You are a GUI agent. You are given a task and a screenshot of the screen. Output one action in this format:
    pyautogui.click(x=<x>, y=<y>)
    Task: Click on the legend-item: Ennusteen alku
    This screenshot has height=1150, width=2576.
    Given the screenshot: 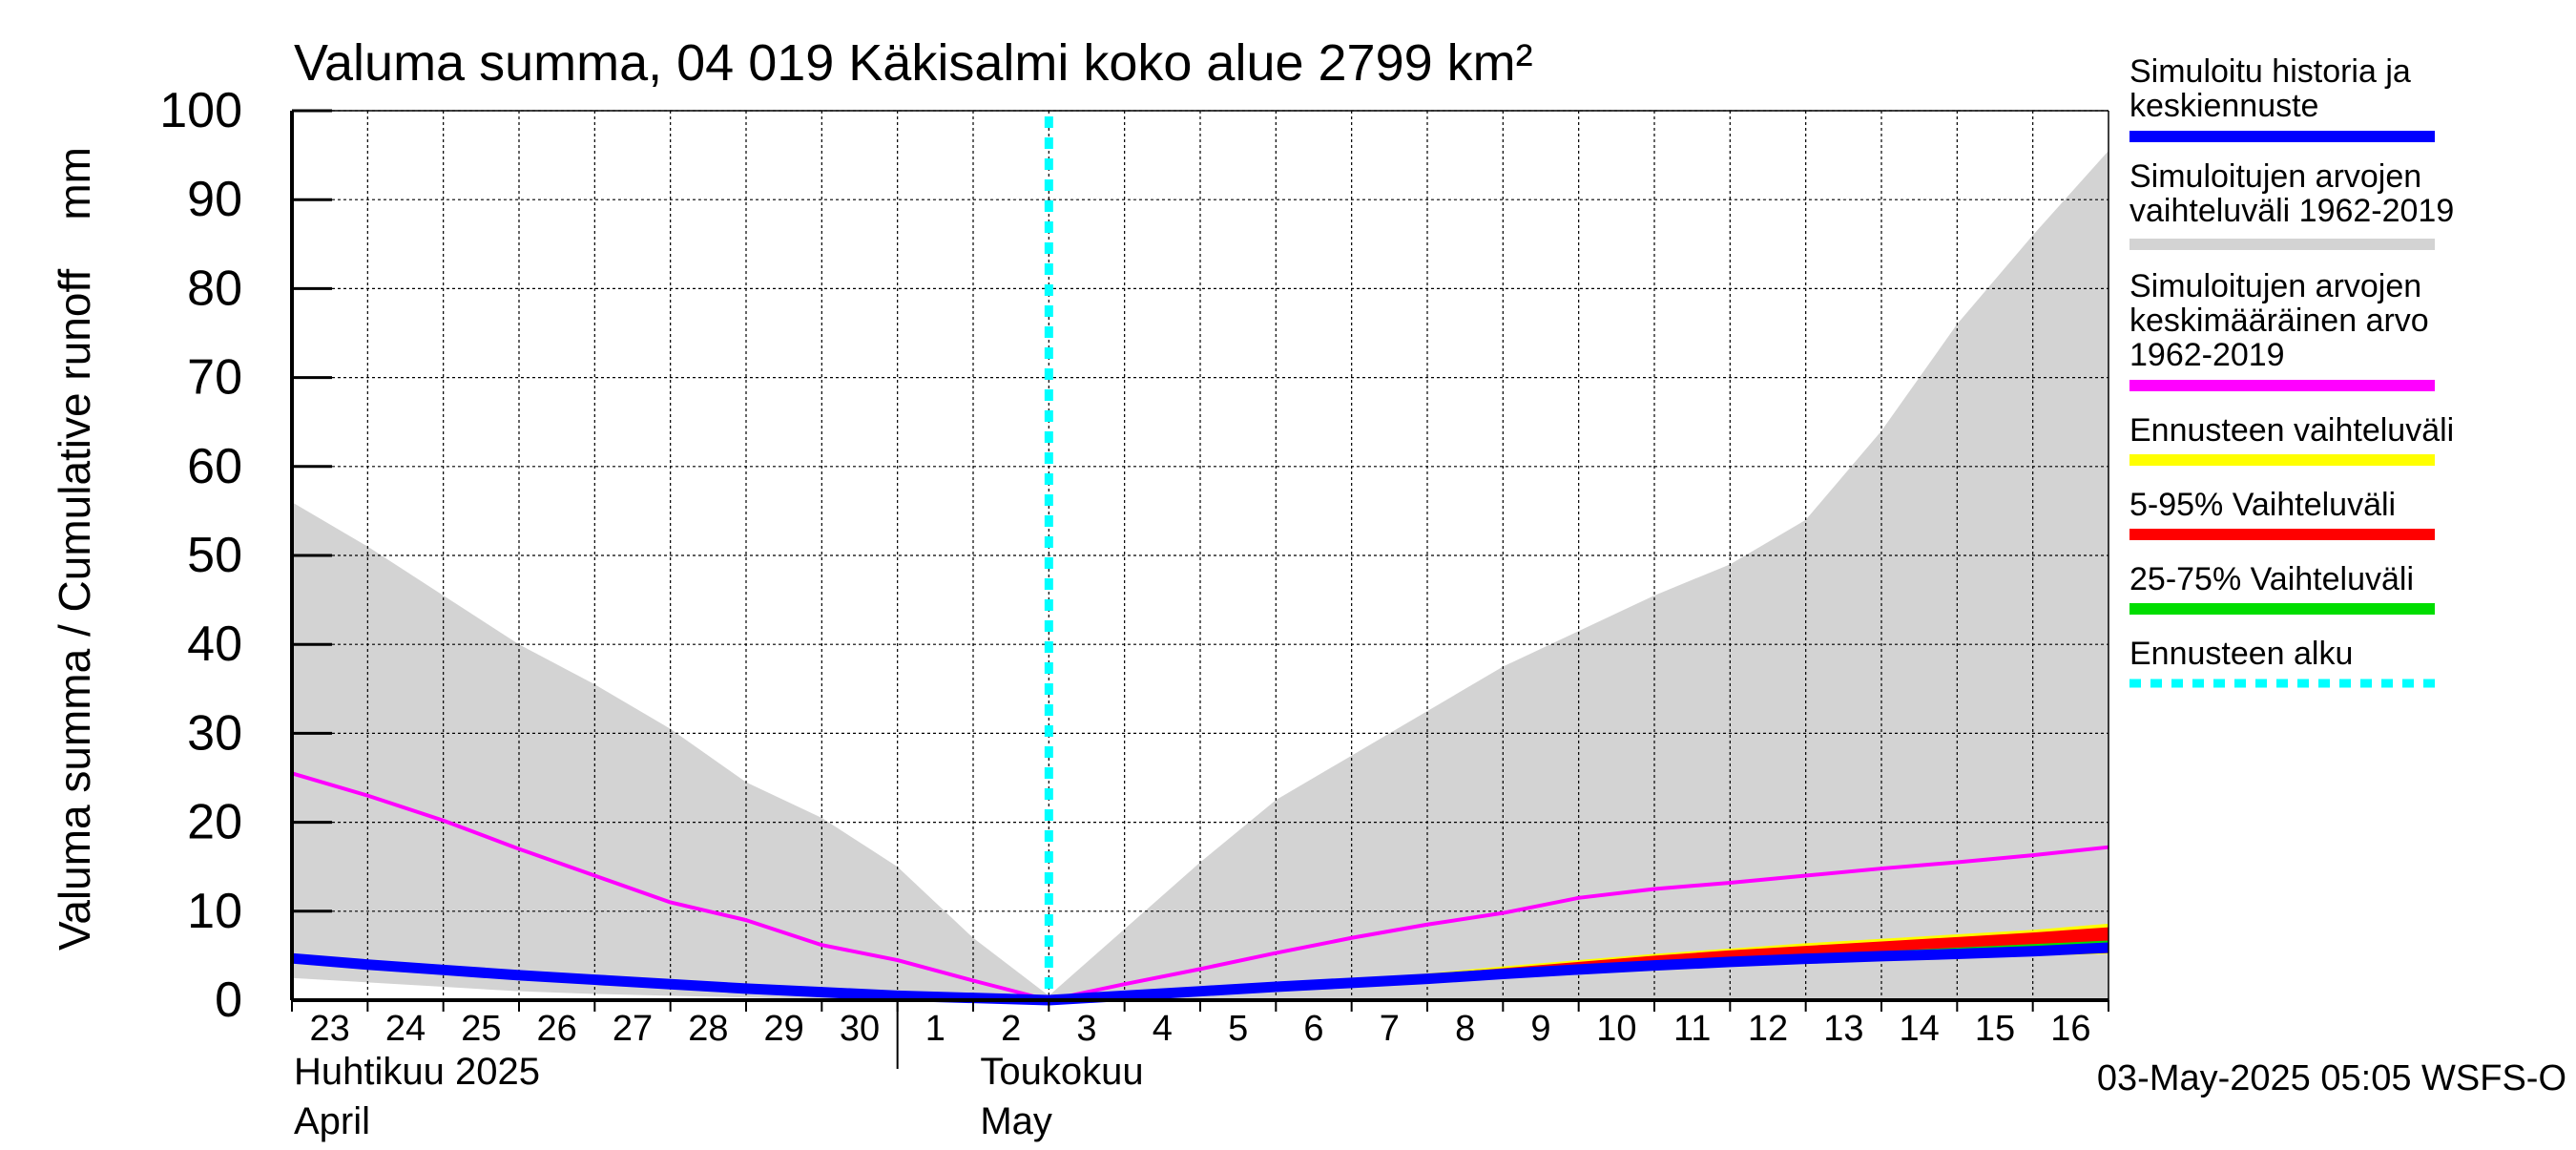 What is the action you would take?
    pyautogui.click(x=2282, y=662)
    